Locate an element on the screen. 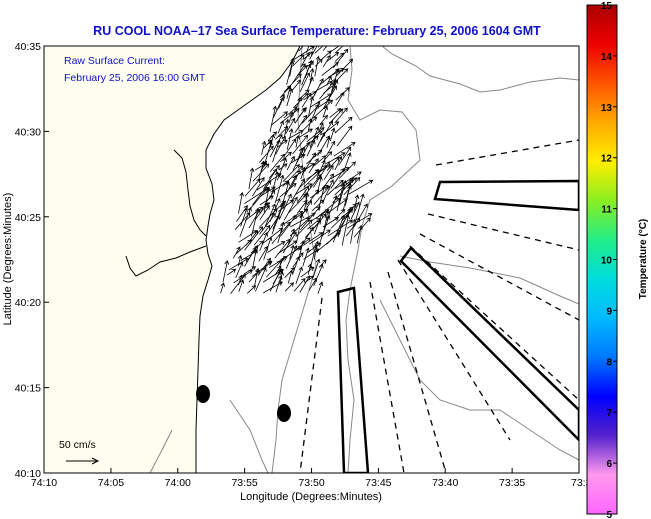  coastline is located at coordinates (248, 259).